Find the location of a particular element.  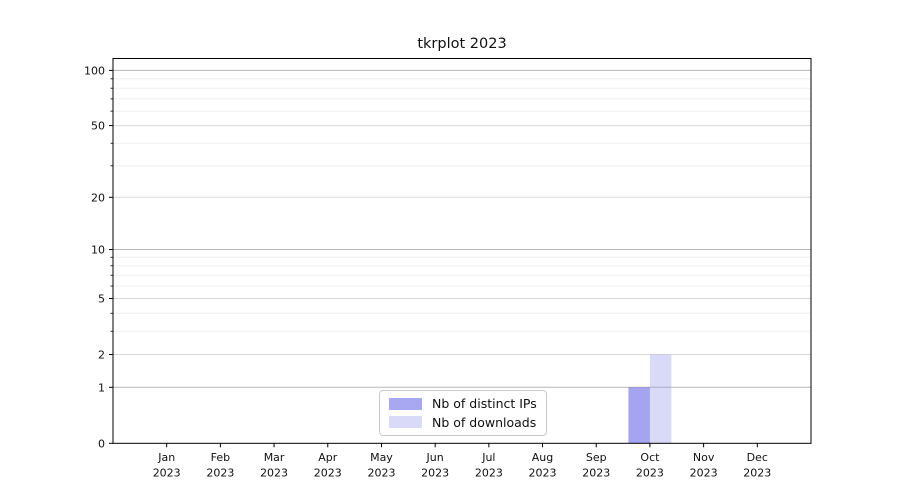

bar-nb-of-downloads-oct-2023 is located at coordinates (660, 399).